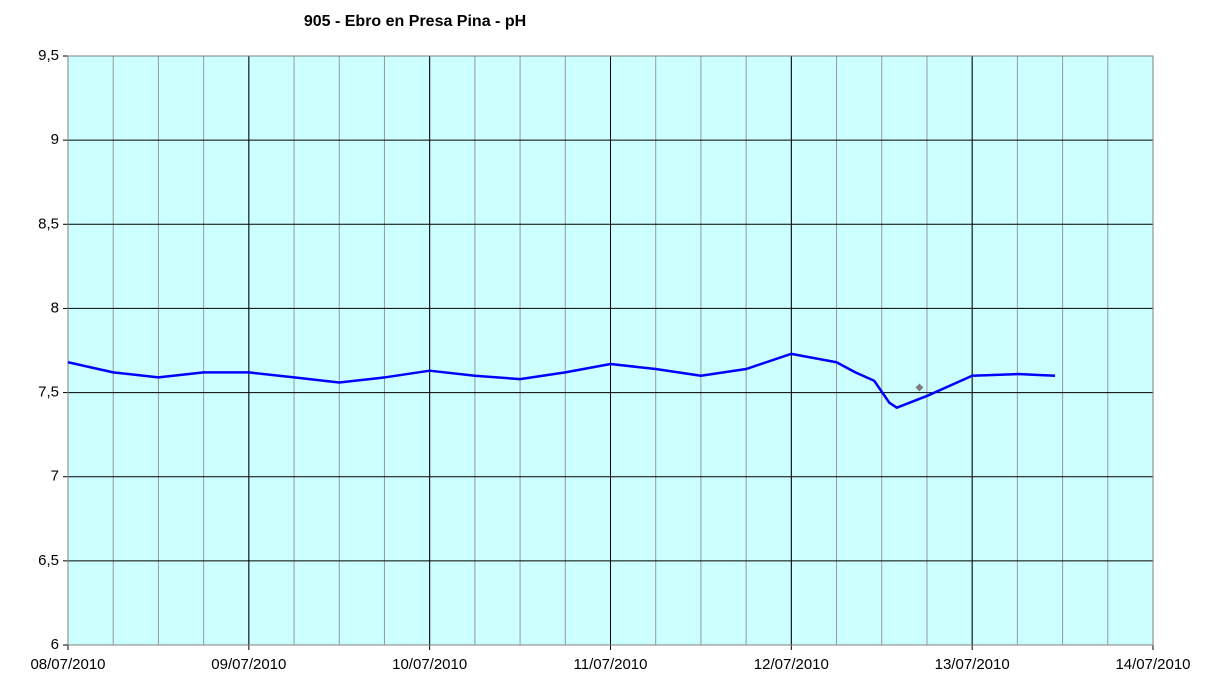 Image resolution: width=1209 pixels, height=679 pixels. Describe the element at coordinates (48, 223) in the screenshot. I see `y-tick-label: 8,5` at that location.